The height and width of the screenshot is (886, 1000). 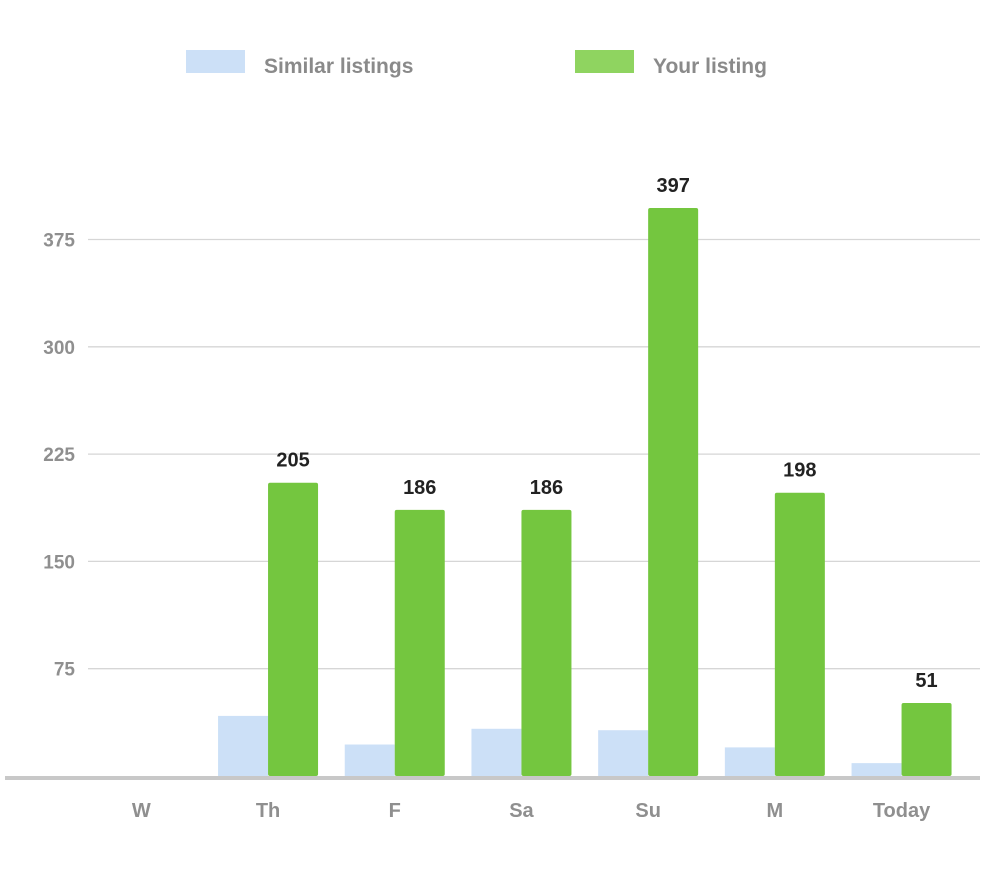 I want to click on bar-yours-today, so click(x=926, y=739).